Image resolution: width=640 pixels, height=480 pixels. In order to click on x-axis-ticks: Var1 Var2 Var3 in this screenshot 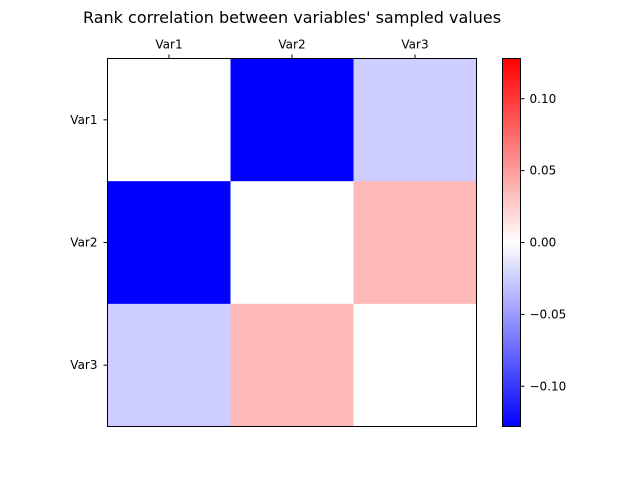, I will do `click(292, 48)`.